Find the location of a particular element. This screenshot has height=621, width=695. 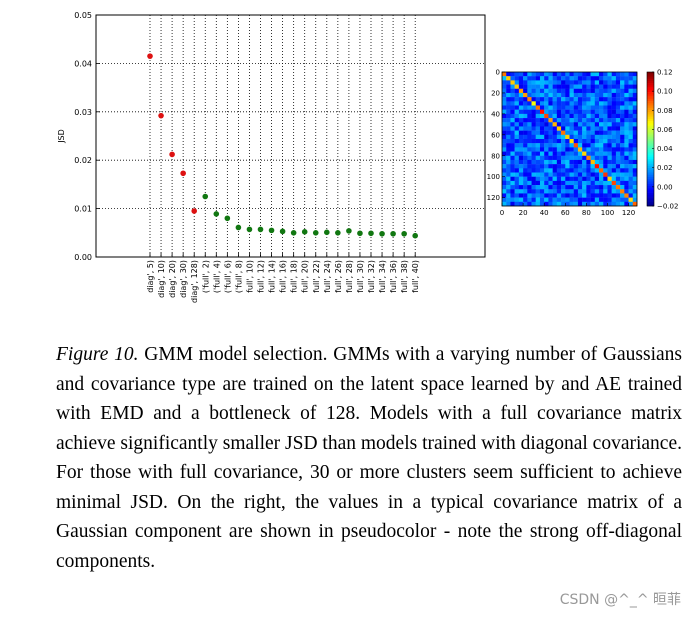

x-tick-label: full', 24) is located at coordinates (327, 276).